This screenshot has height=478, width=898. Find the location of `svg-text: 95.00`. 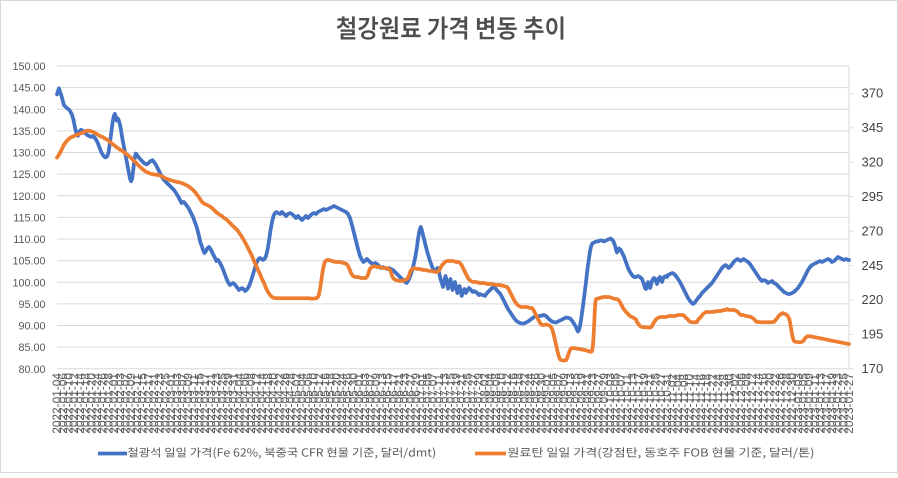

svg-text: 95.00 is located at coordinates (31, 305).